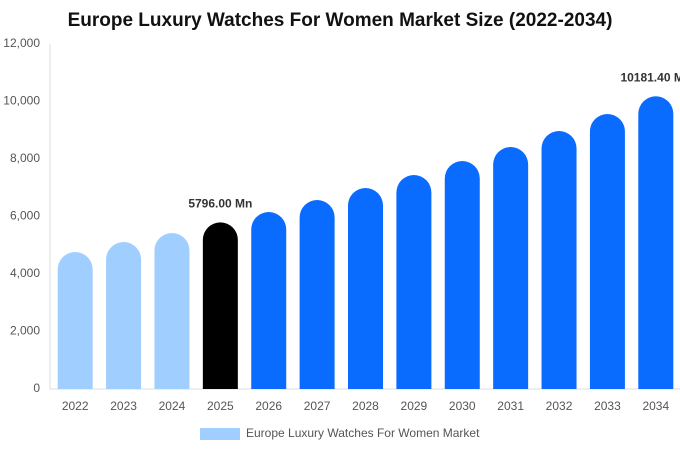  I want to click on y-tick-label: 0, so click(36, 388).